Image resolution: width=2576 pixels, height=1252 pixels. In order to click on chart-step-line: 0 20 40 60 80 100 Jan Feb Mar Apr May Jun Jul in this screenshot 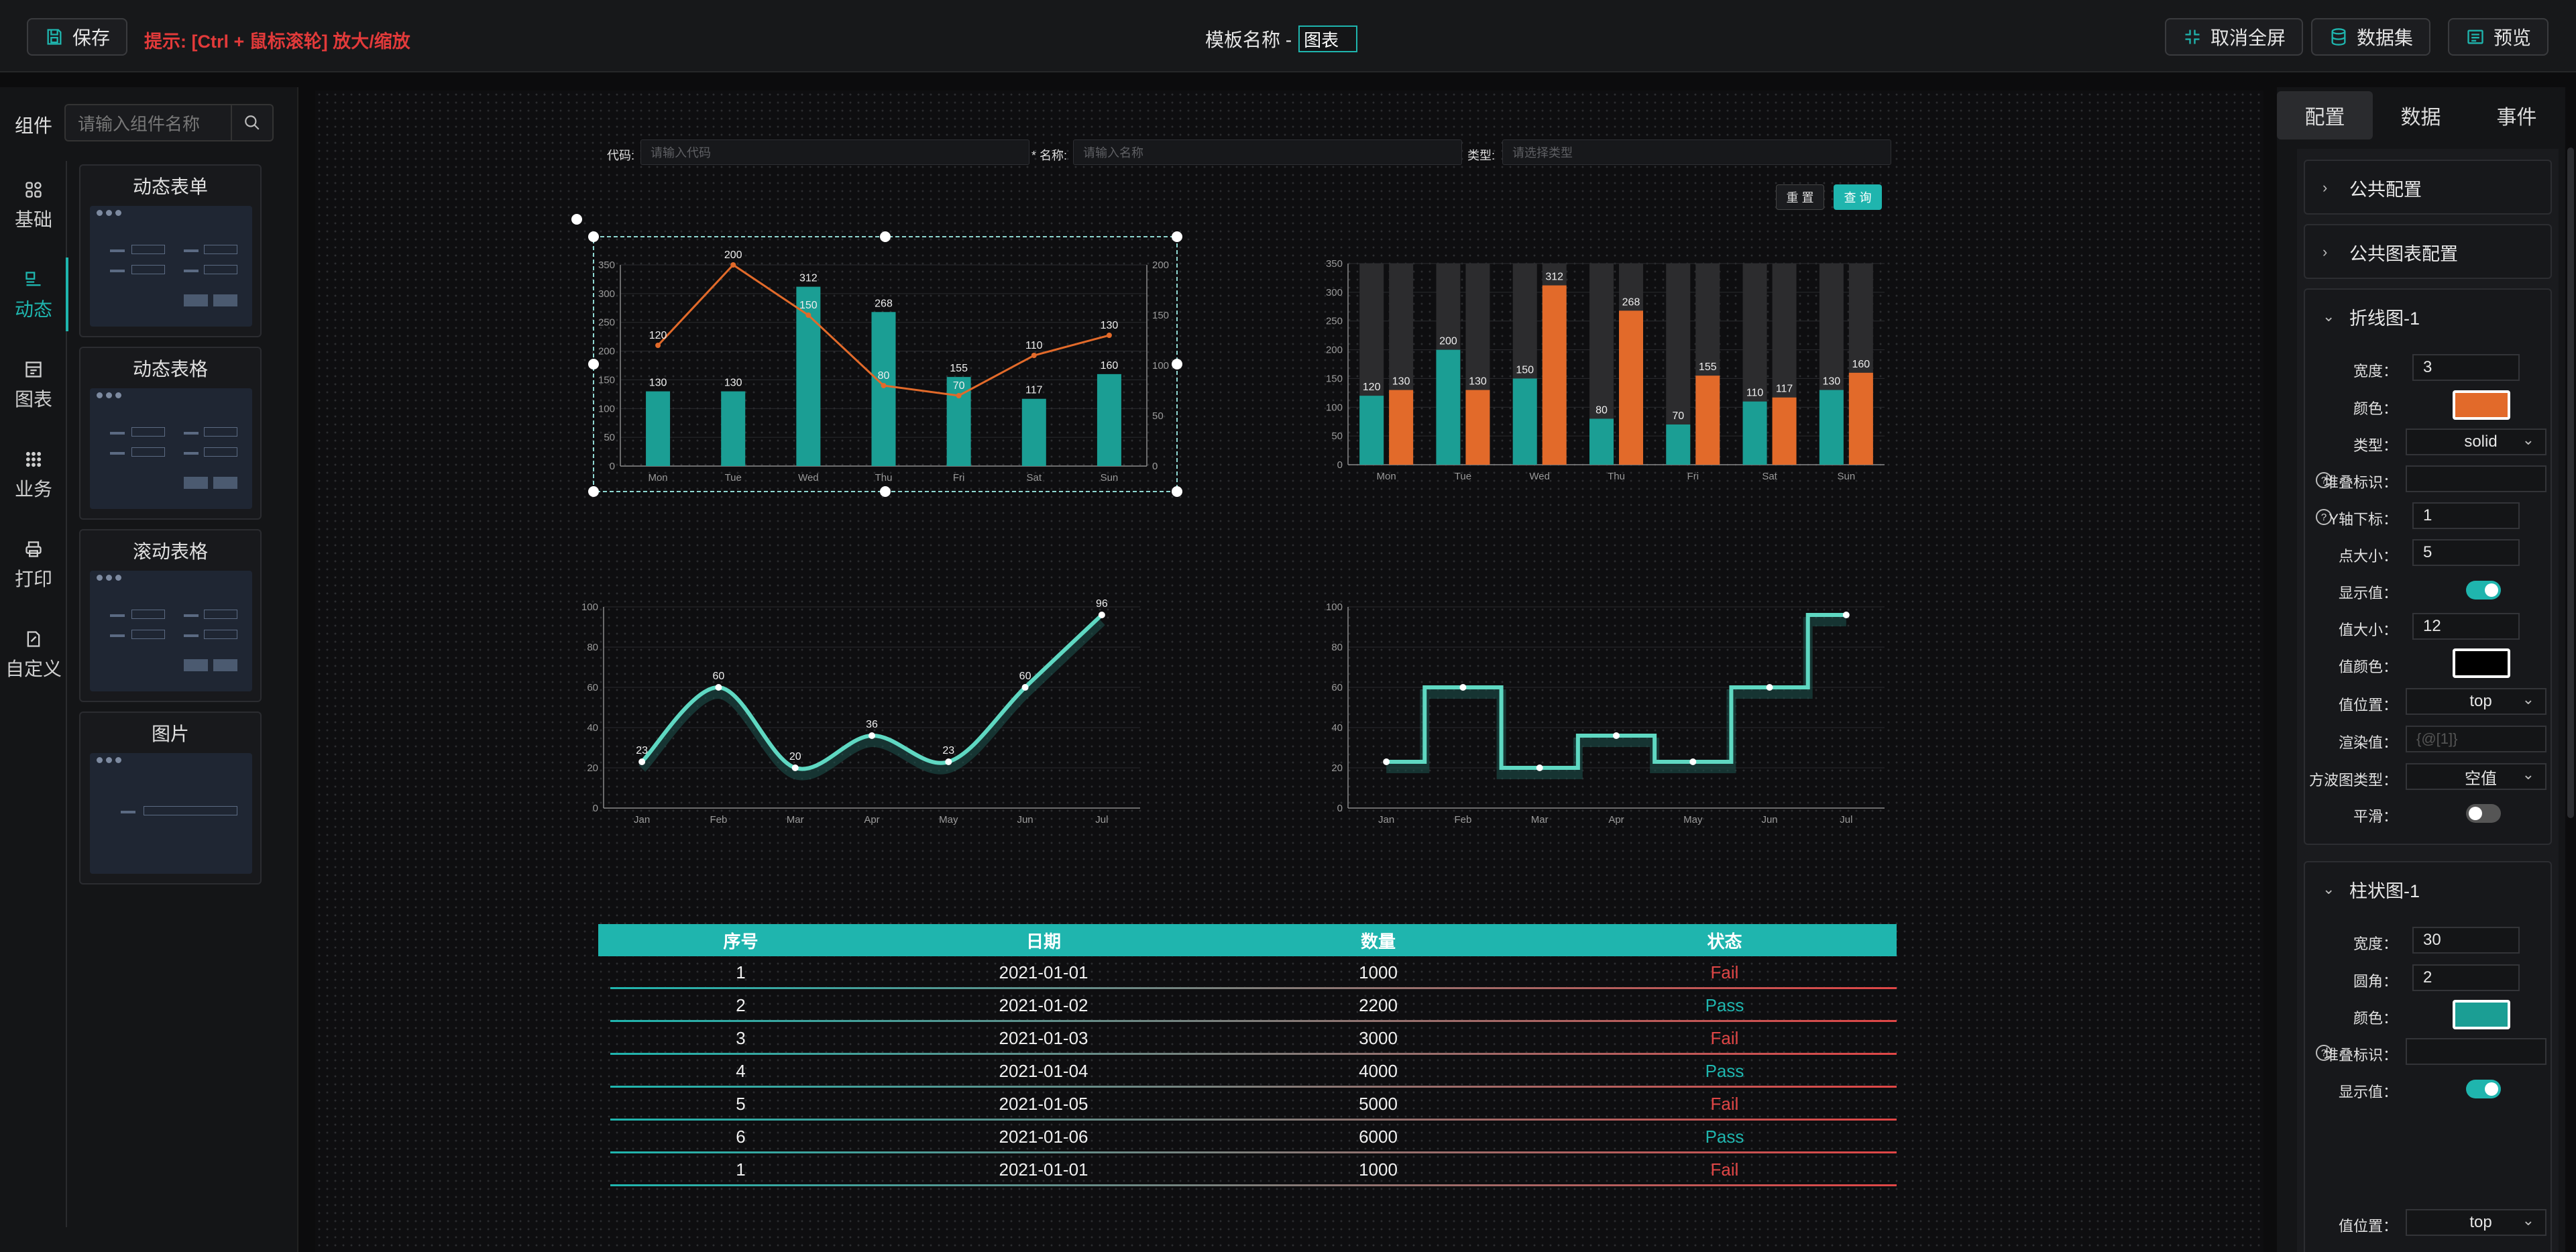, I will do `click(1609, 711)`.